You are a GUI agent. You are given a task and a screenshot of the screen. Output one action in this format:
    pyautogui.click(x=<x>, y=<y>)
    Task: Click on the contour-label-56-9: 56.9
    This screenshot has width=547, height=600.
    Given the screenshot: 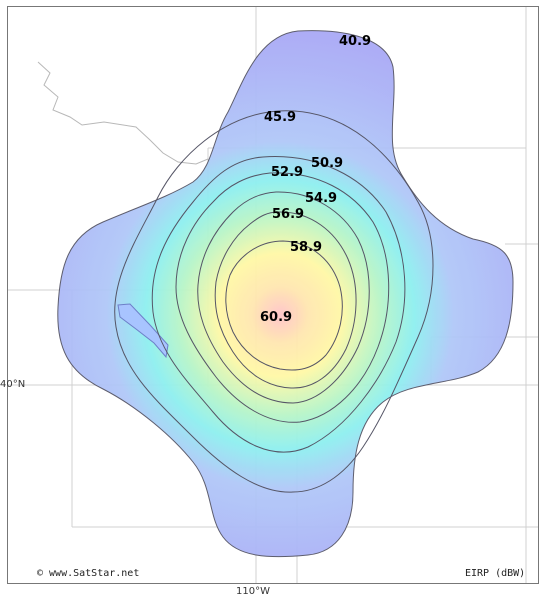 What is the action you would take?
    pyautogui.click(x=288, y=214)
    